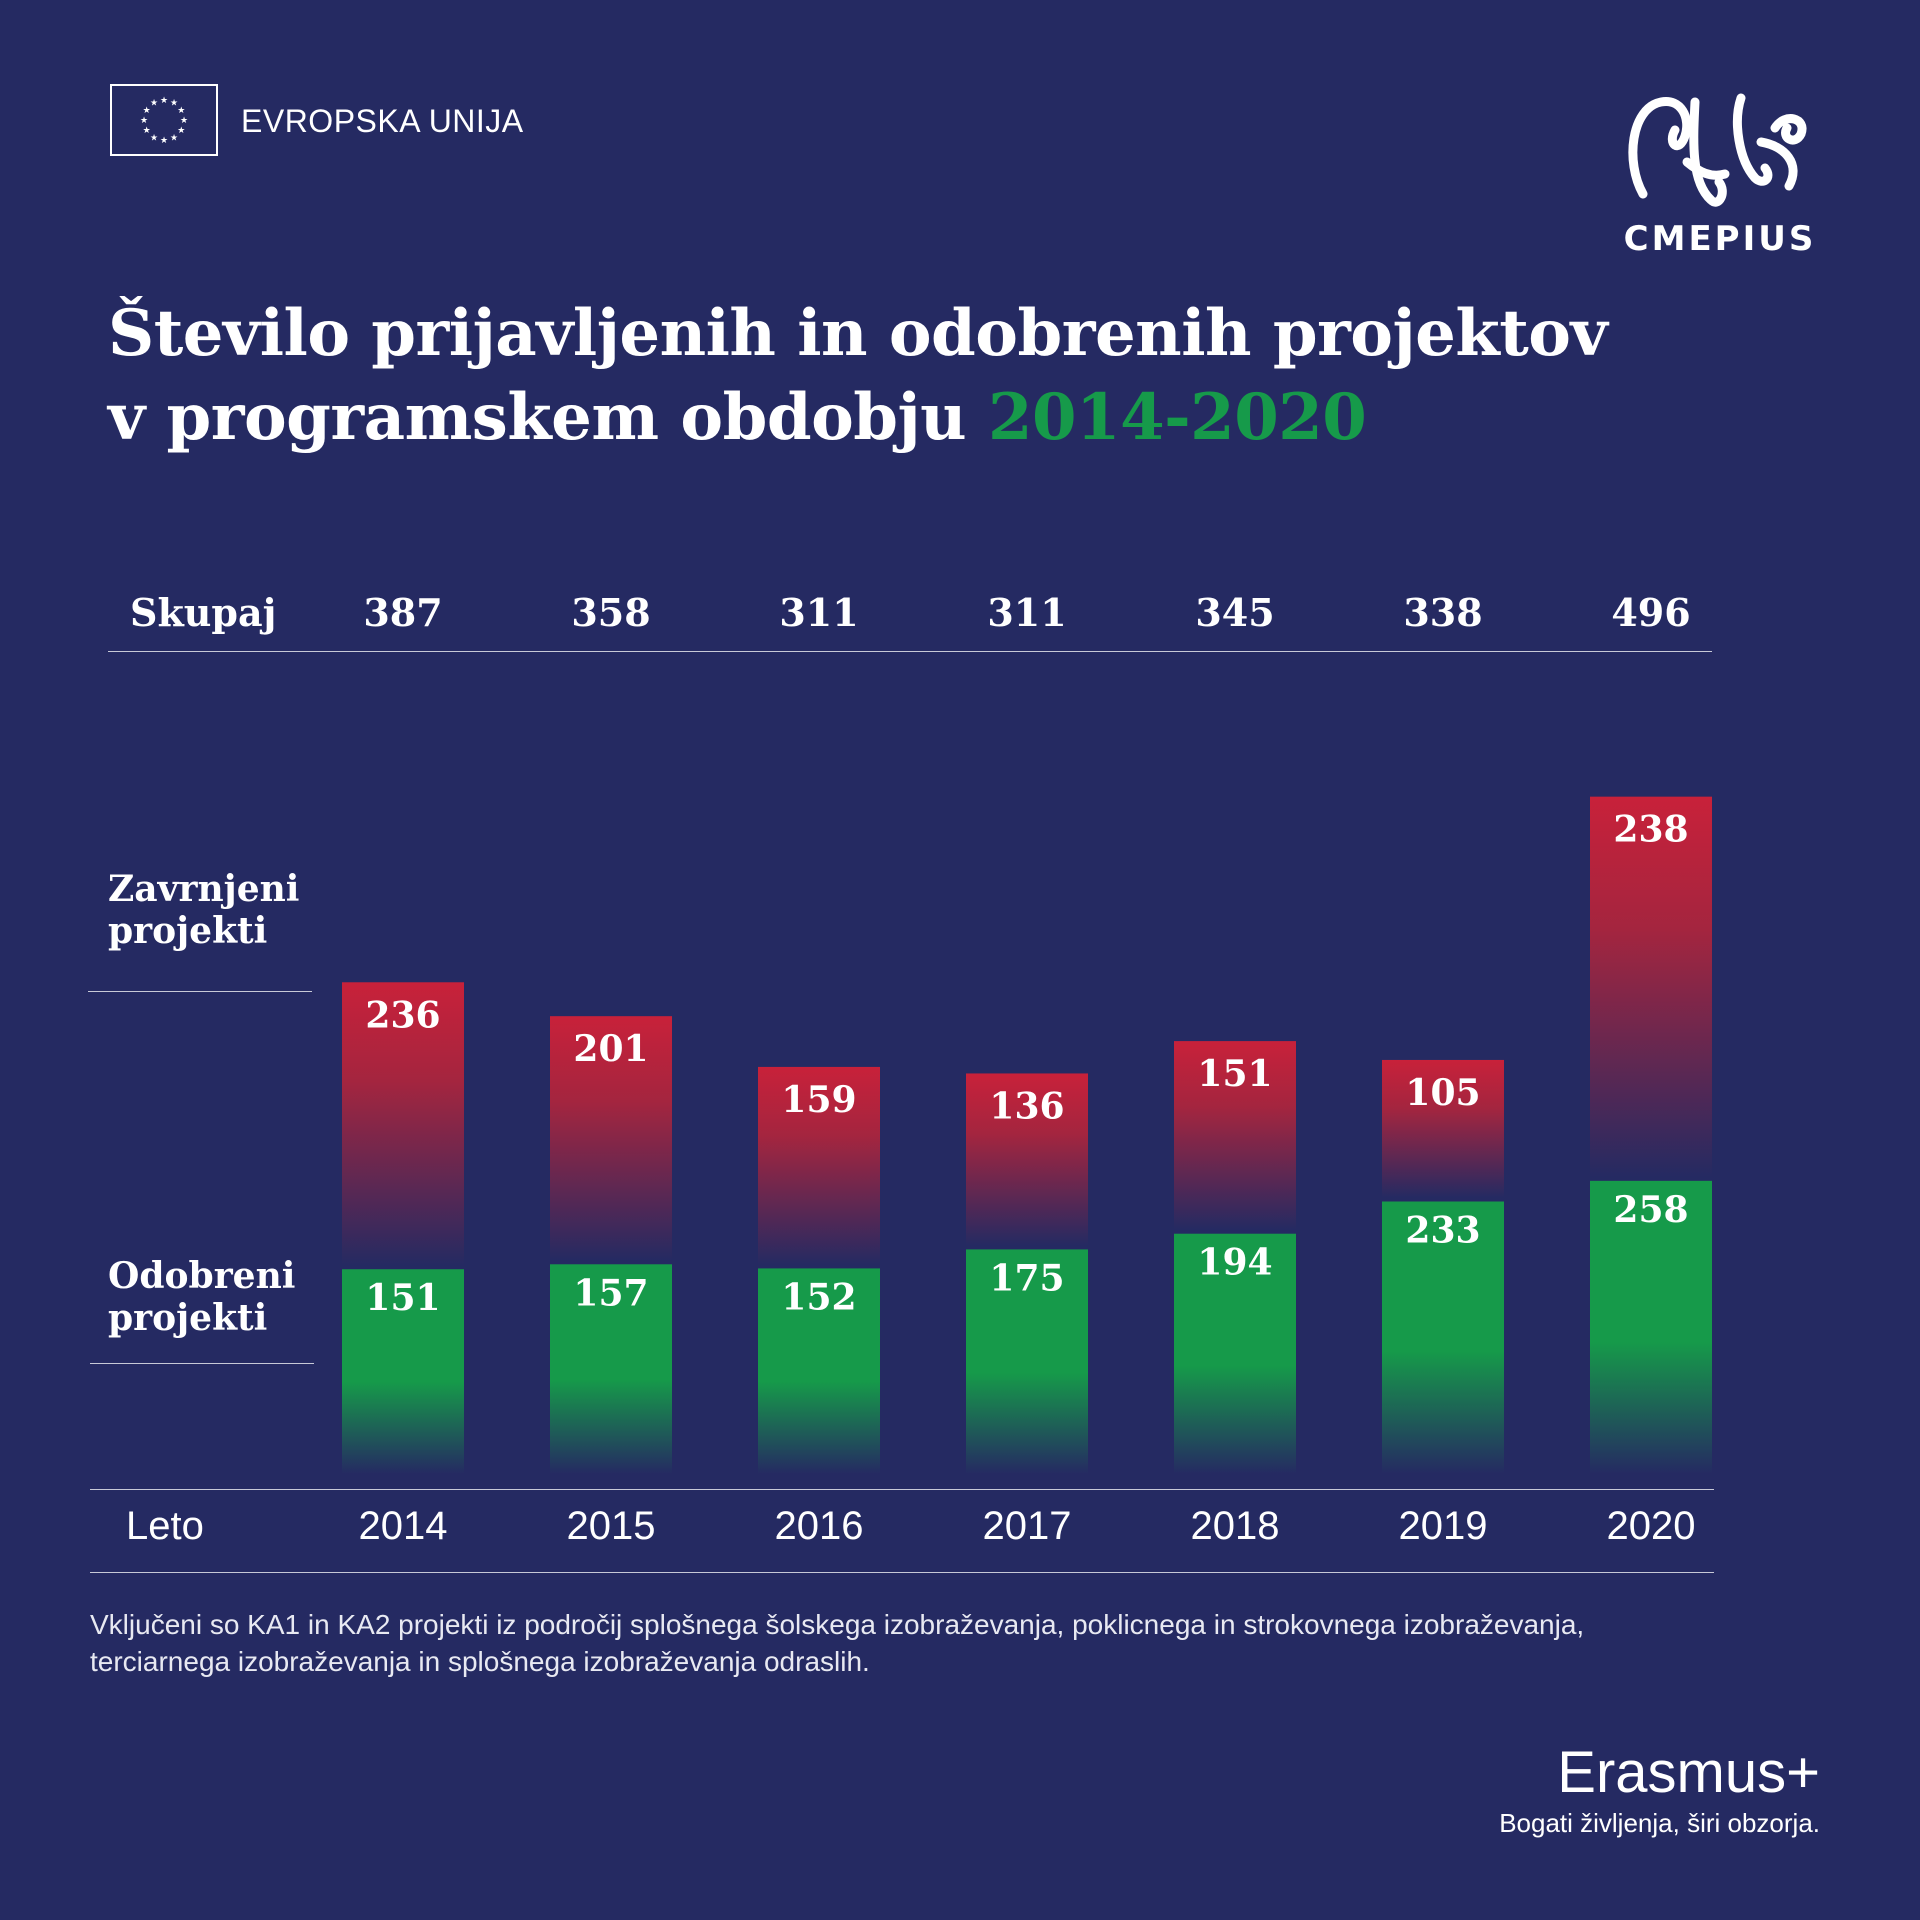 The width and height of the screenshot is (1920, 1920). I want to click on total-value-2016: 311, so click(819, 612).